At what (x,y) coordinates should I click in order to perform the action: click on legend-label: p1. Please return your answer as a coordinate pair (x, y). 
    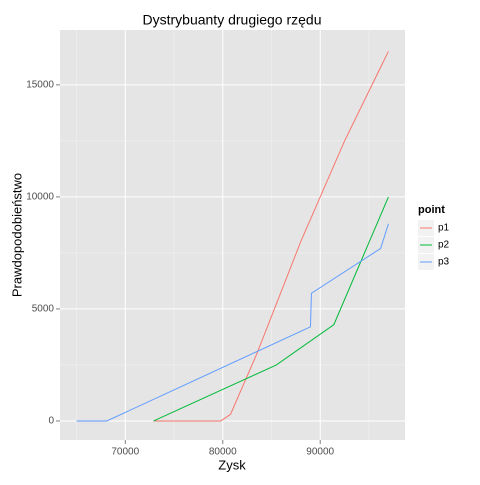
    Looking at the image, I should click on (444, 228).